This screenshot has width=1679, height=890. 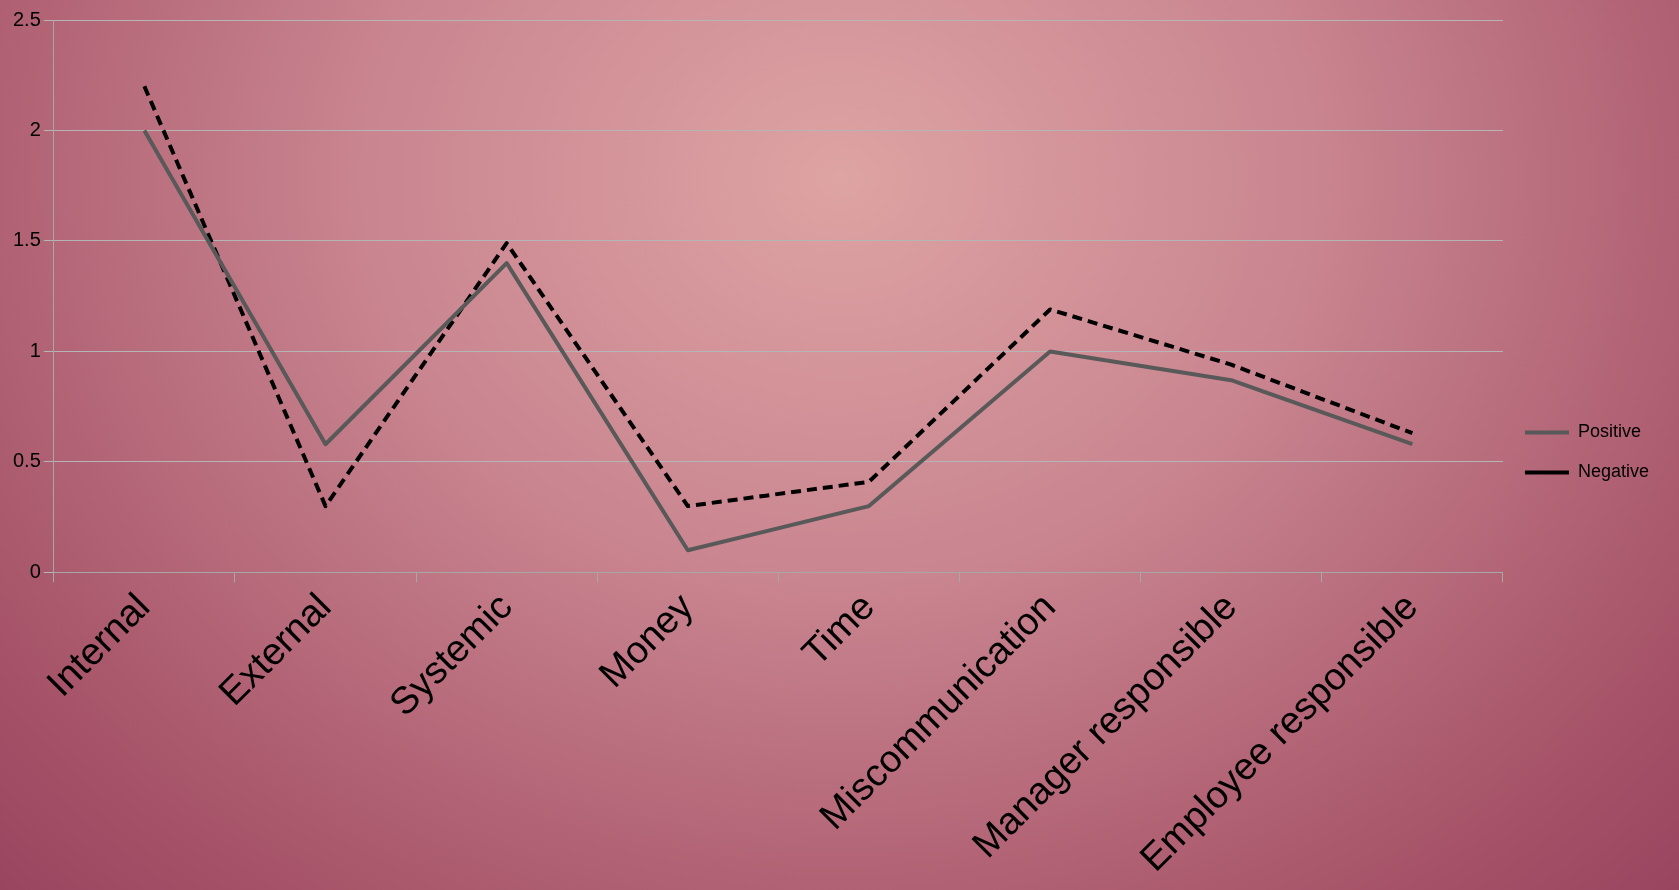 What do you see at coordinates (35, 349) in the screenshot?
I see `y-tick-label: 1` at bounding box center [35, 349].